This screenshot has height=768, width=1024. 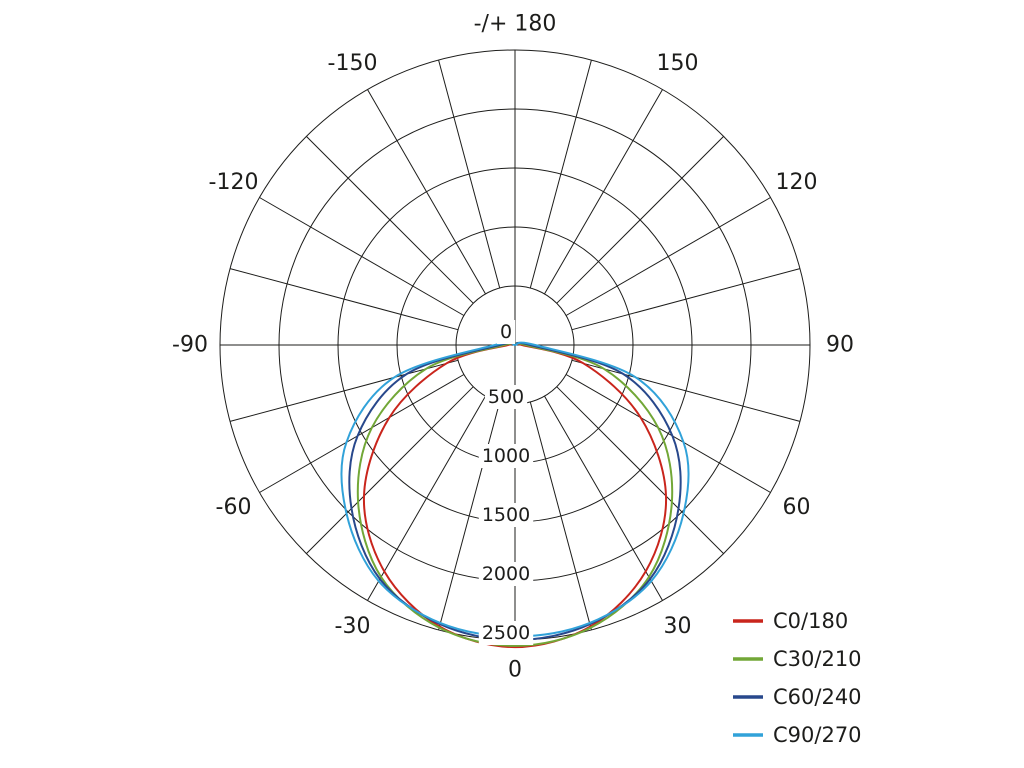 What do you see at coordinates (234, 182) in the screenshot?
I see `angle-tick-label: -120` at bounding box center [234, 182].